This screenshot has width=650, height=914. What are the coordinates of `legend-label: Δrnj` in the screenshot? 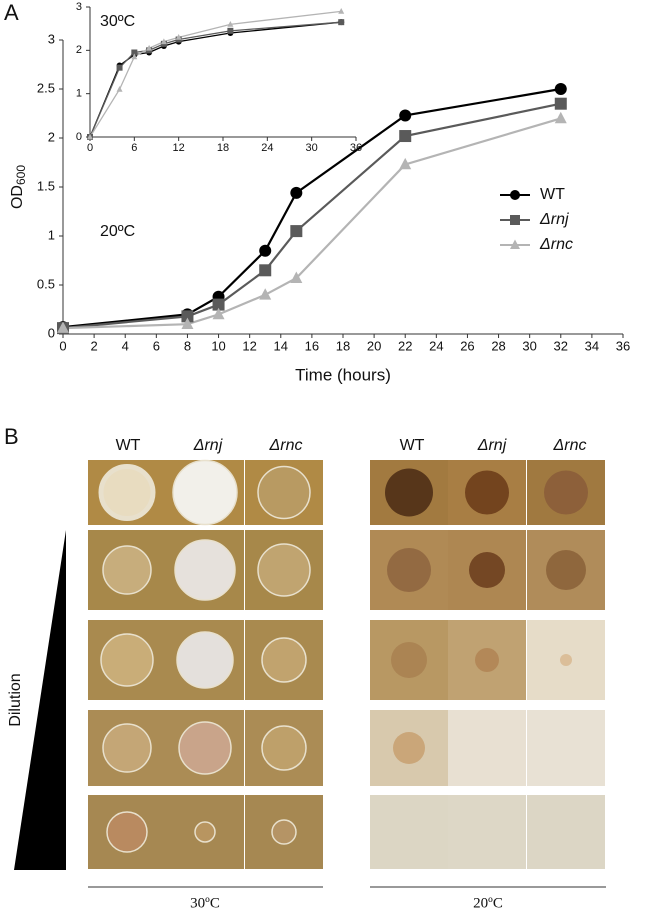 It's located at (554, 219).